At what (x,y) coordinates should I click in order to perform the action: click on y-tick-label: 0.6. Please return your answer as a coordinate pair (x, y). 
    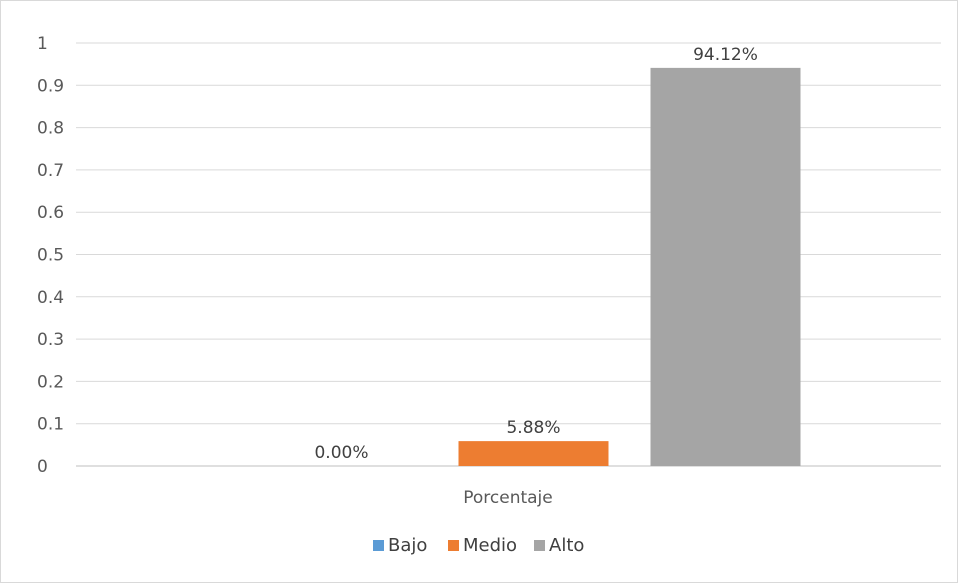
    Looking at the image, I should click on (50, 213).